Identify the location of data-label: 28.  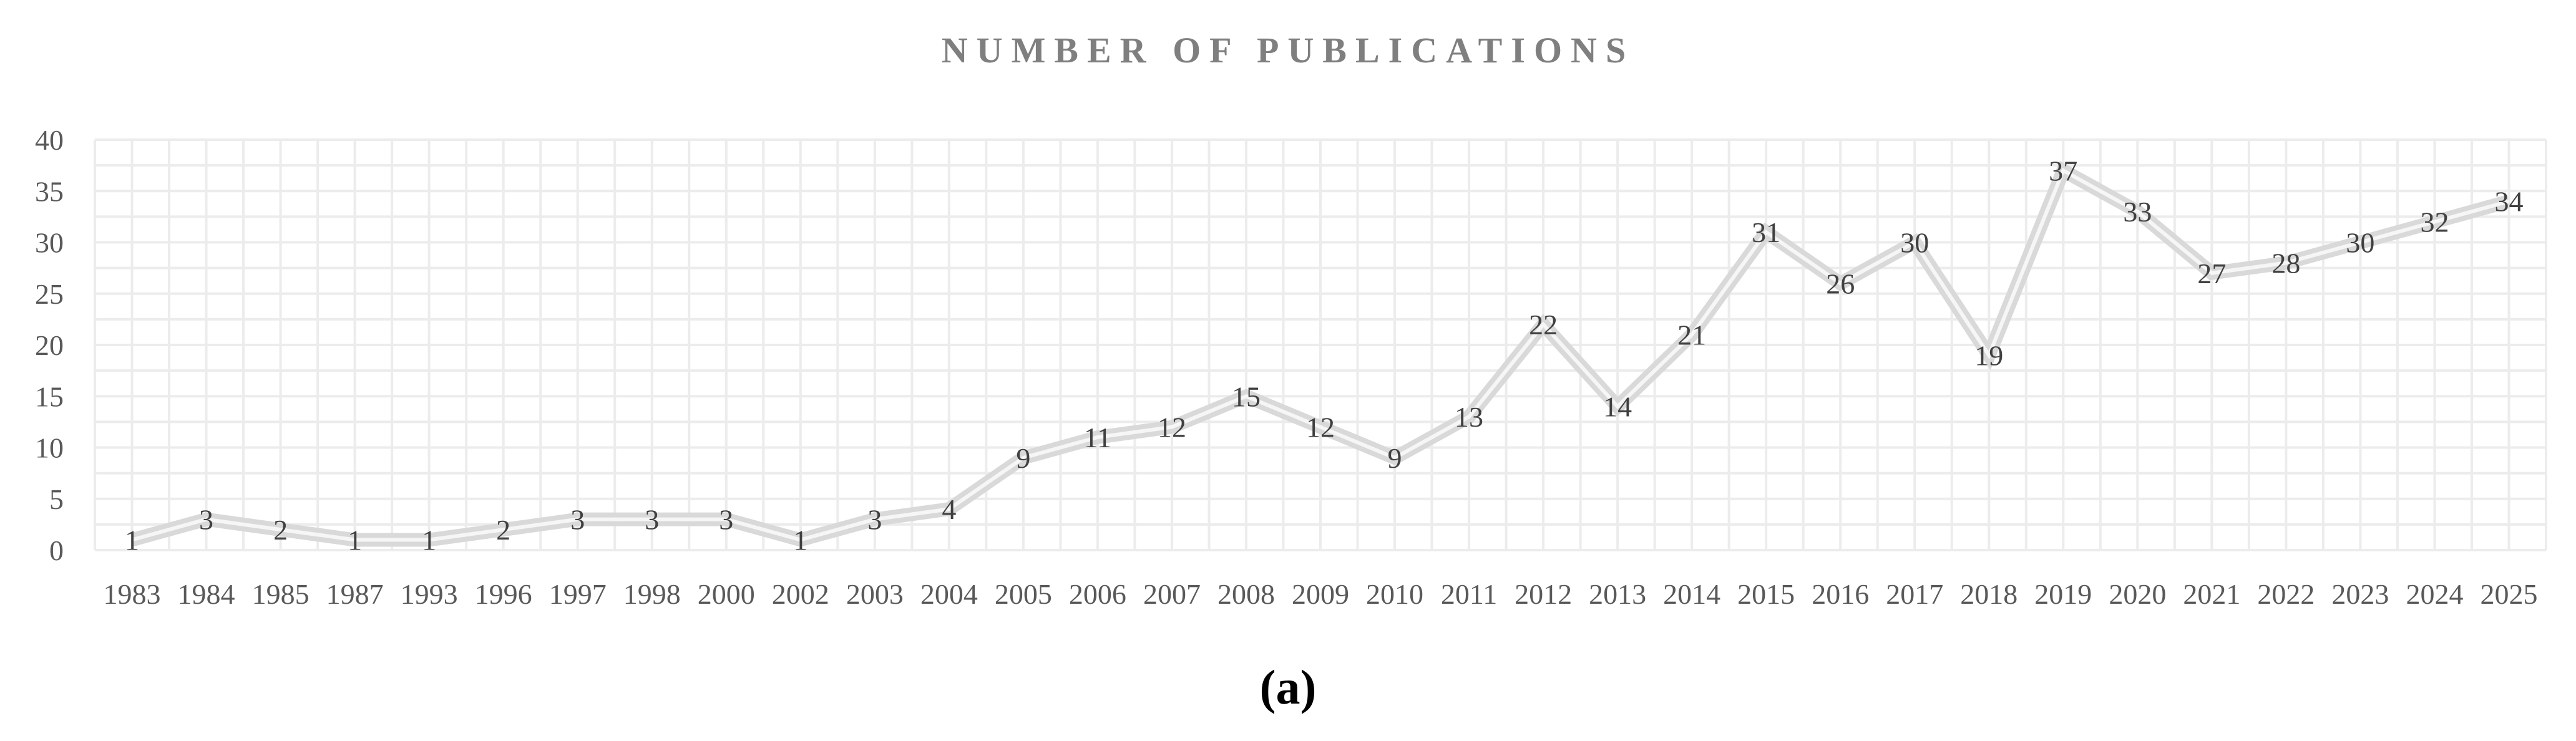
(2285, 263).